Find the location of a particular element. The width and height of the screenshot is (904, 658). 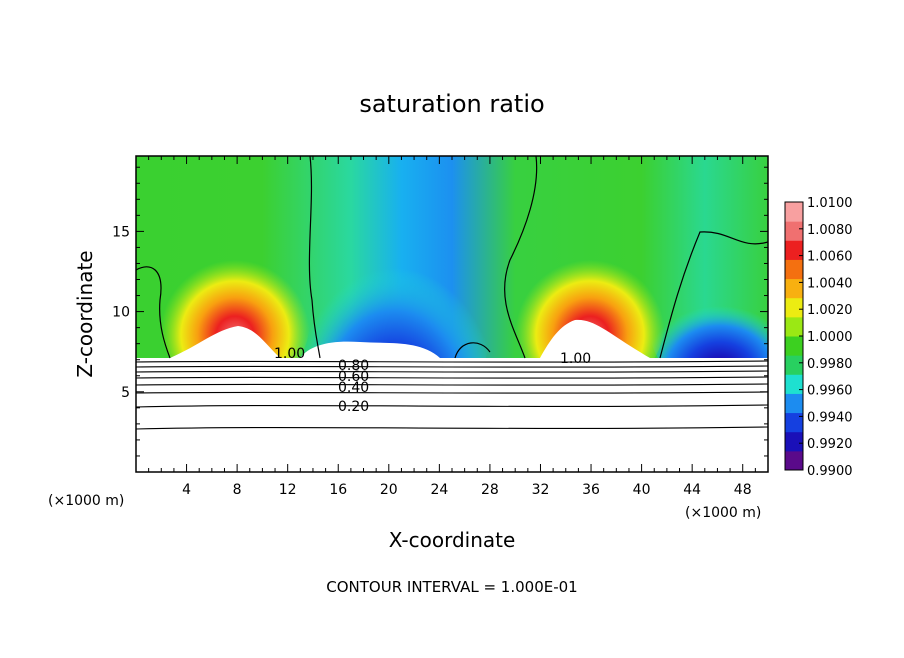

colorbar-tick-label: 0.9900 is located at coordinates (830, 471).